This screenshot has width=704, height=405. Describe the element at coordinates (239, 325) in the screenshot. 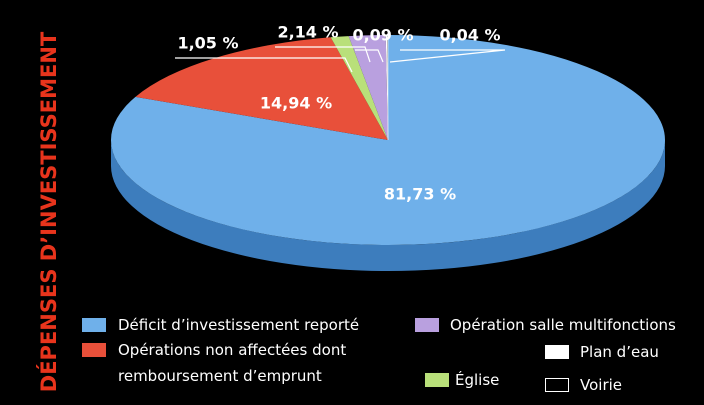

I see `legend-label: Déficit d’investissement reporté` at that location.